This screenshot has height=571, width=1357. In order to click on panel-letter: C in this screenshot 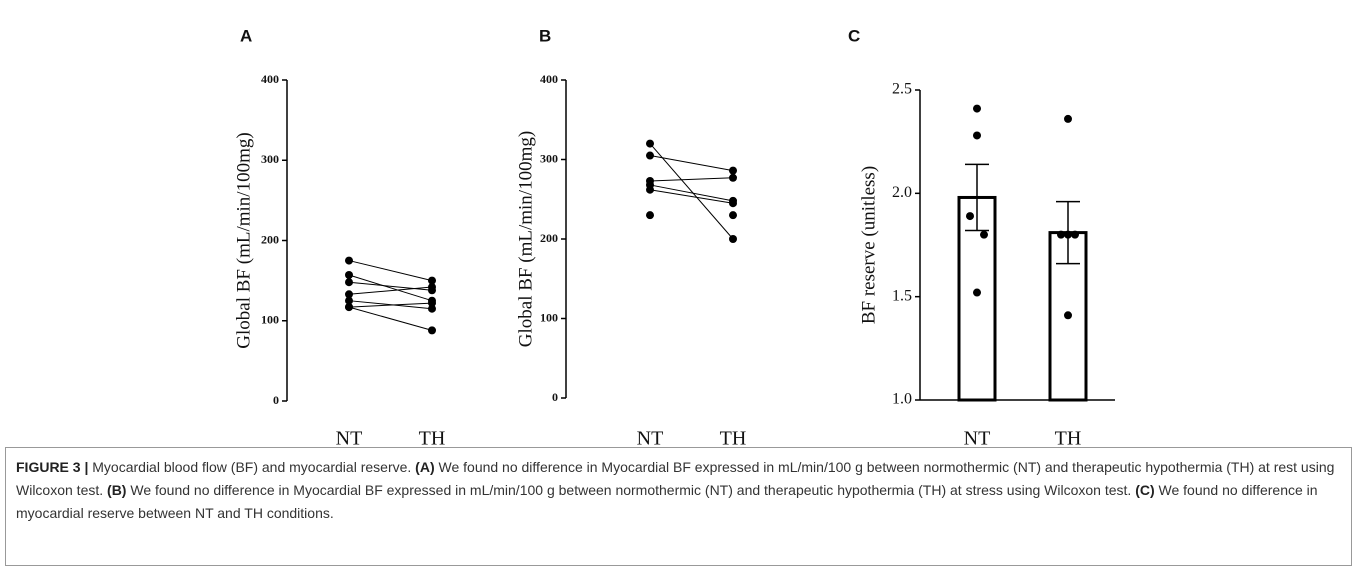, I will do `click(854, 35)`.